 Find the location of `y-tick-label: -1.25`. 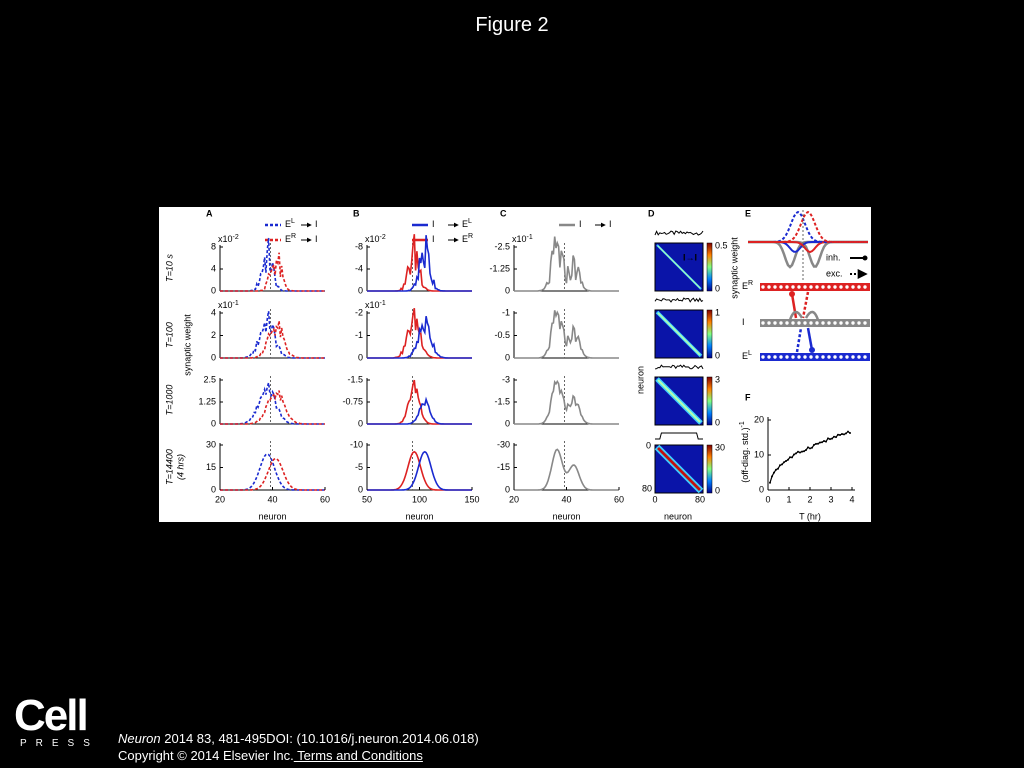

y-tick-label: -1.25 is located at coordinates (499, 268).